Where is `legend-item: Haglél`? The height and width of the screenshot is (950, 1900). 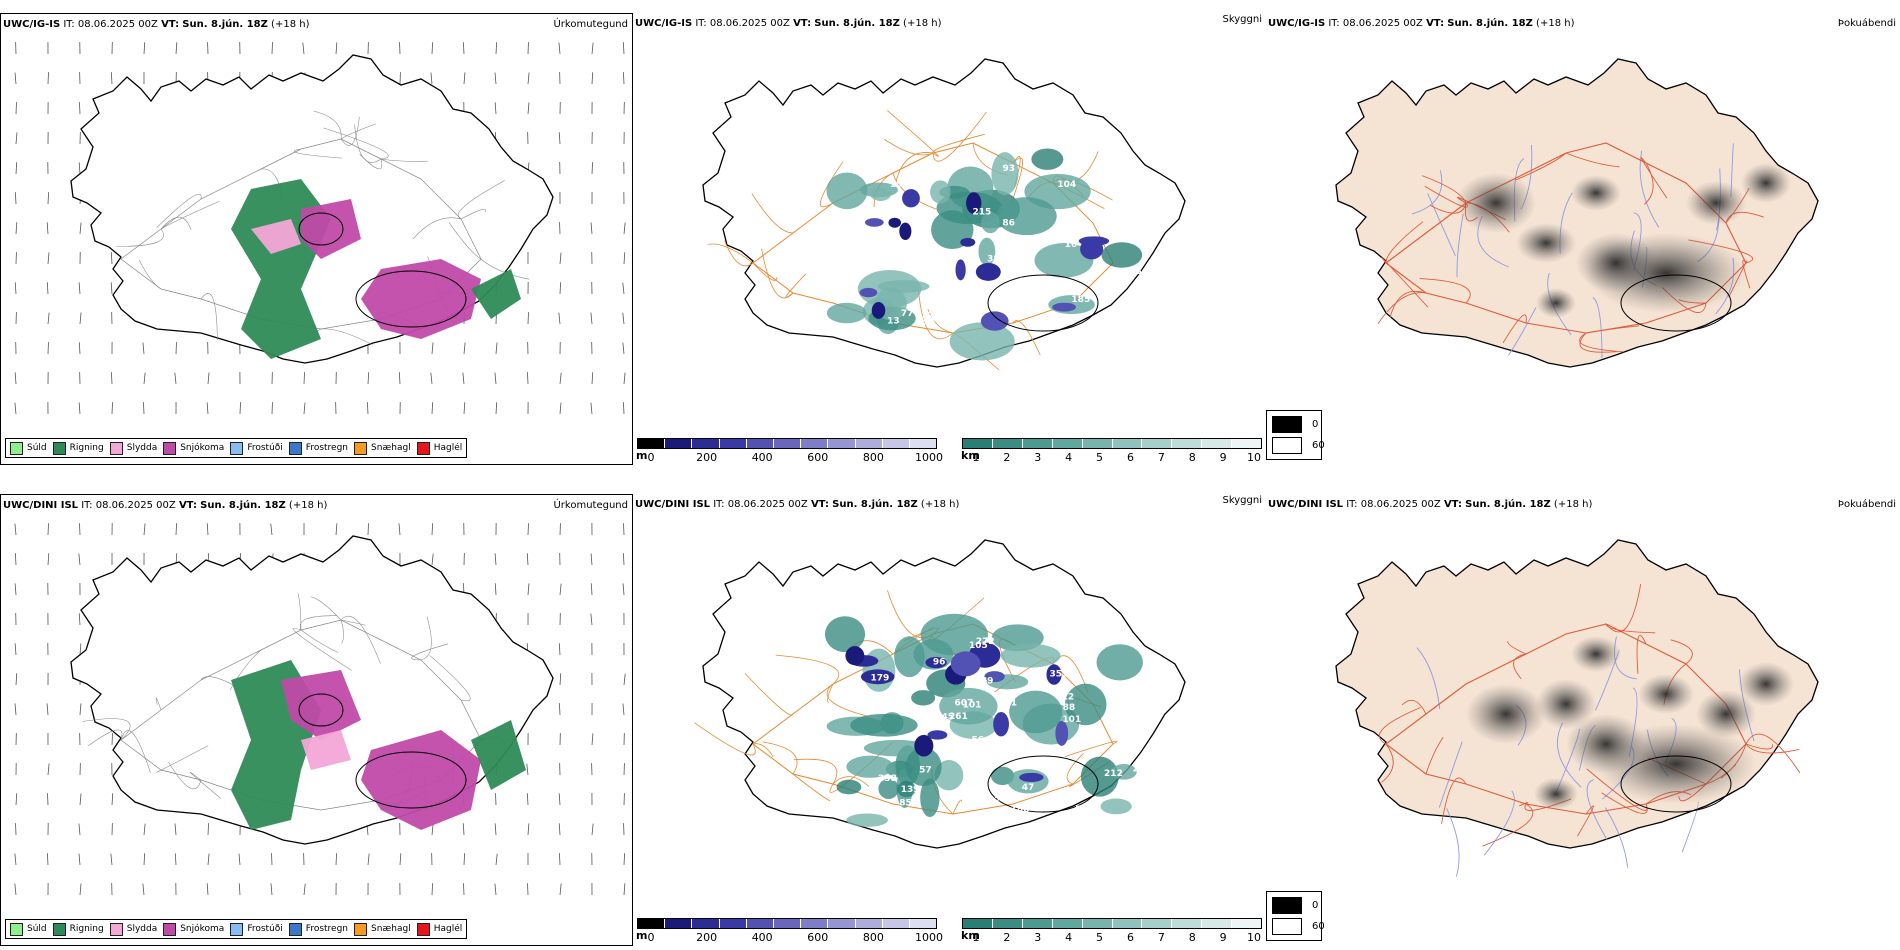
legend-item: Haglél is located at coordinates (439, 448).